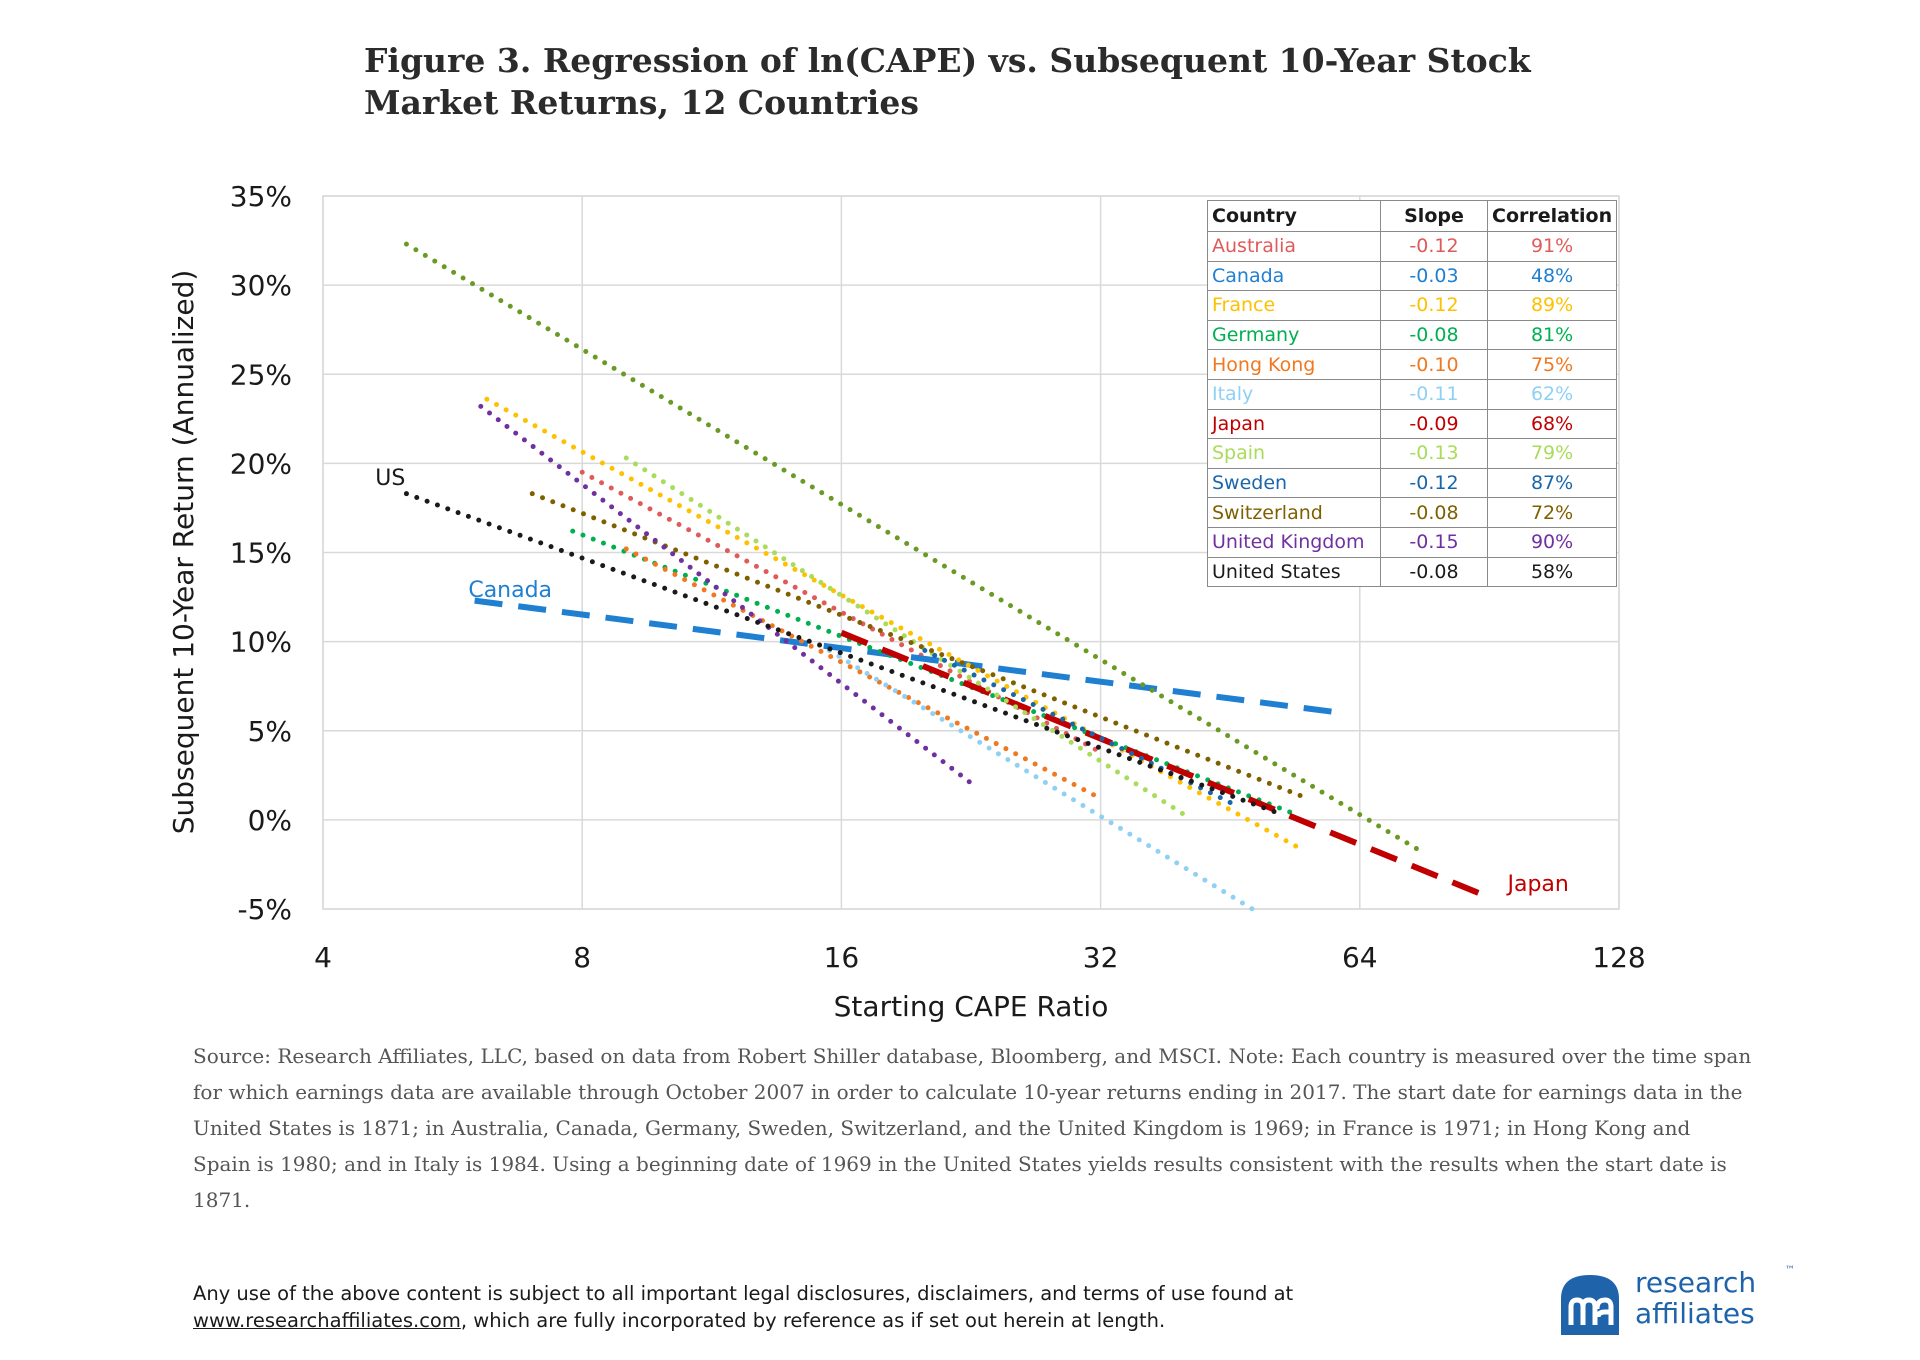 Image resolution: width=1920 pixels, height=1360 pixels. What do you see at coordinates (261, 463) in the screenshot?
I see `y-tick-label: 20%` at bounding box center [261, 463].